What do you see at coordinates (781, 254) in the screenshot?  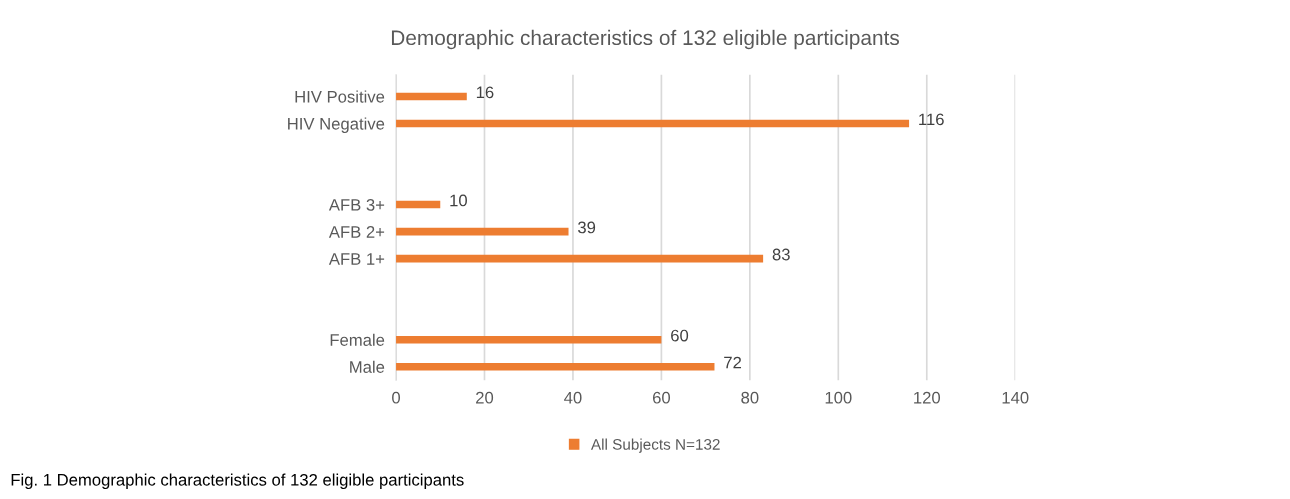 I see `data-label: 83` at bounding box center [781, 254].